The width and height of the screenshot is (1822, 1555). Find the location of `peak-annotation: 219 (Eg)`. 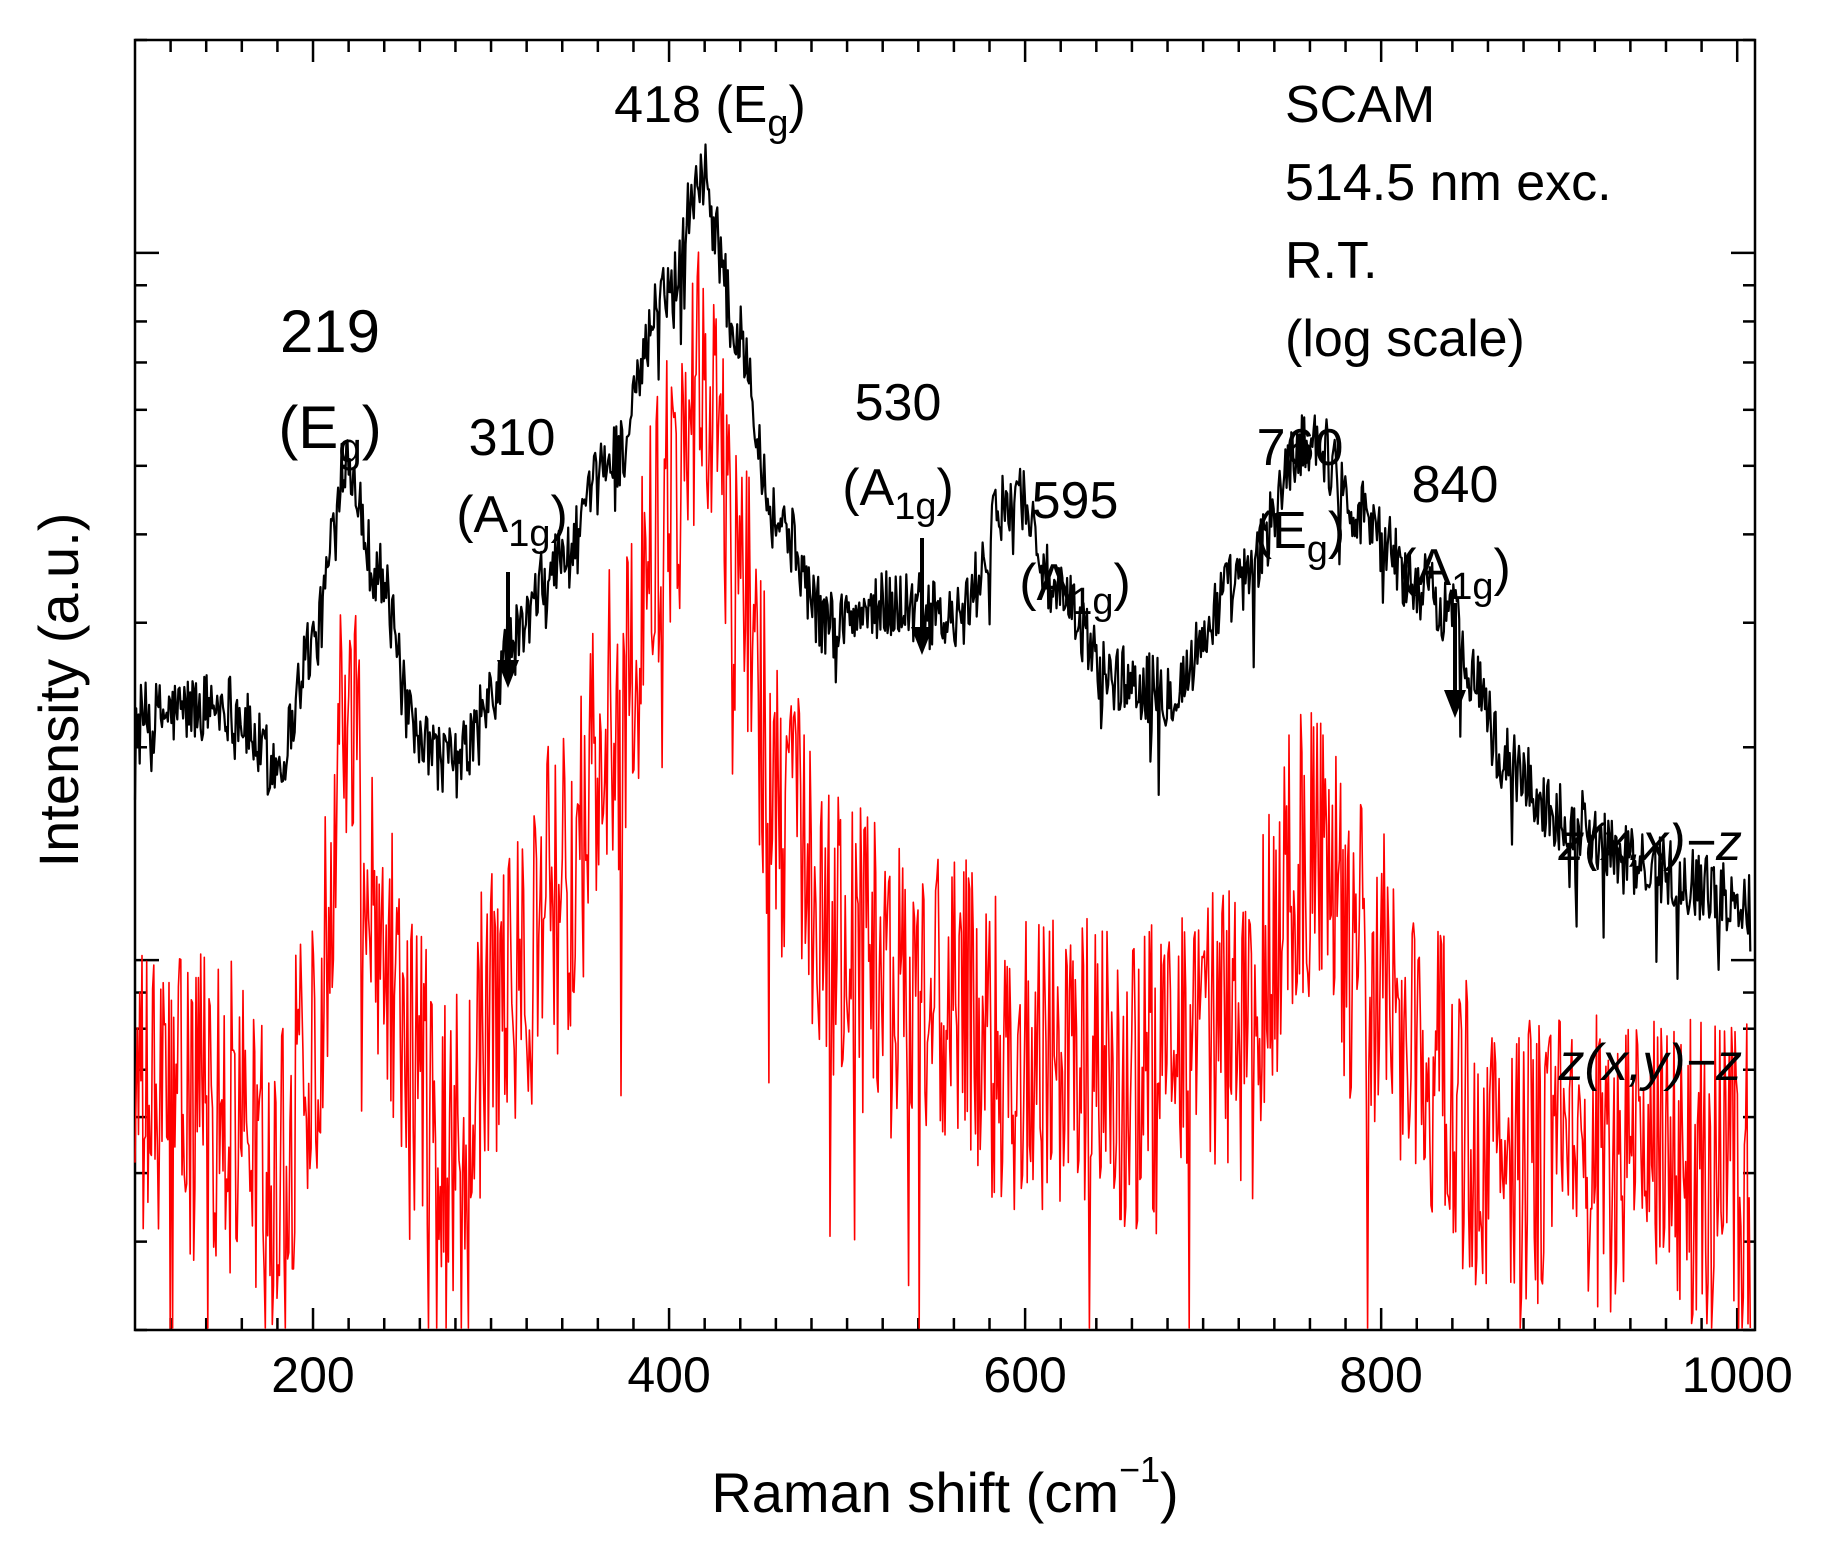

peak-annotation: 219 (Eg) is located at coordinates (329, 384).